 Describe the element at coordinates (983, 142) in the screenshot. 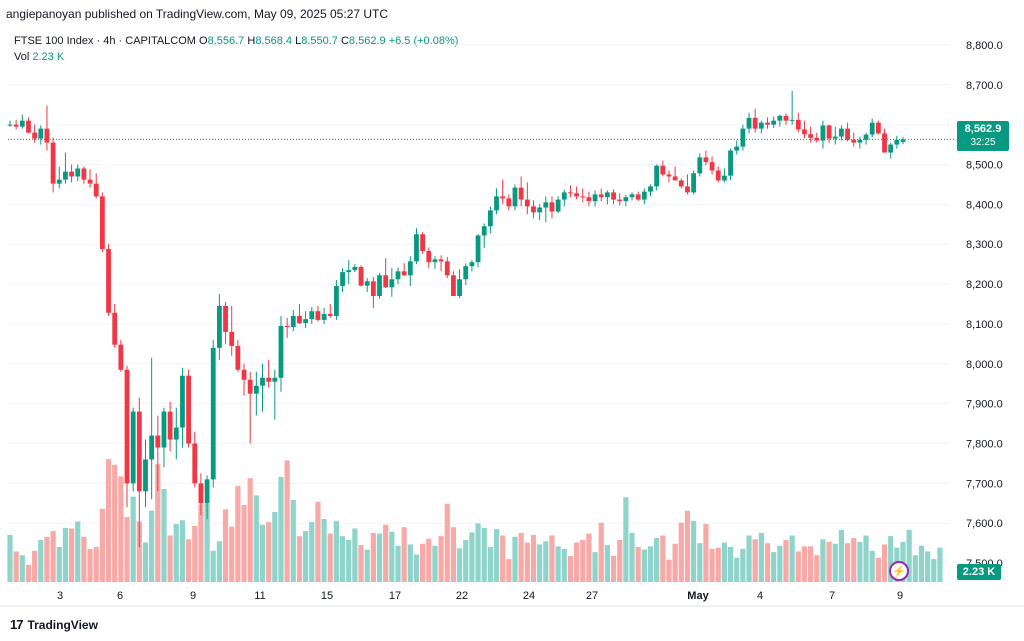

I see `bar-countdown: 32:25` at that location.